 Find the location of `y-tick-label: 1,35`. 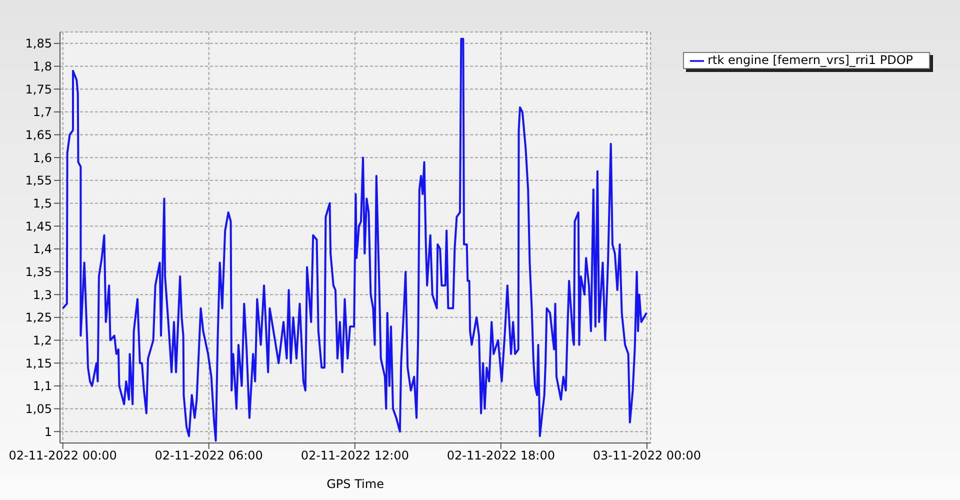

y-tick-label: 1,35 is located at coordinates (38, 272).